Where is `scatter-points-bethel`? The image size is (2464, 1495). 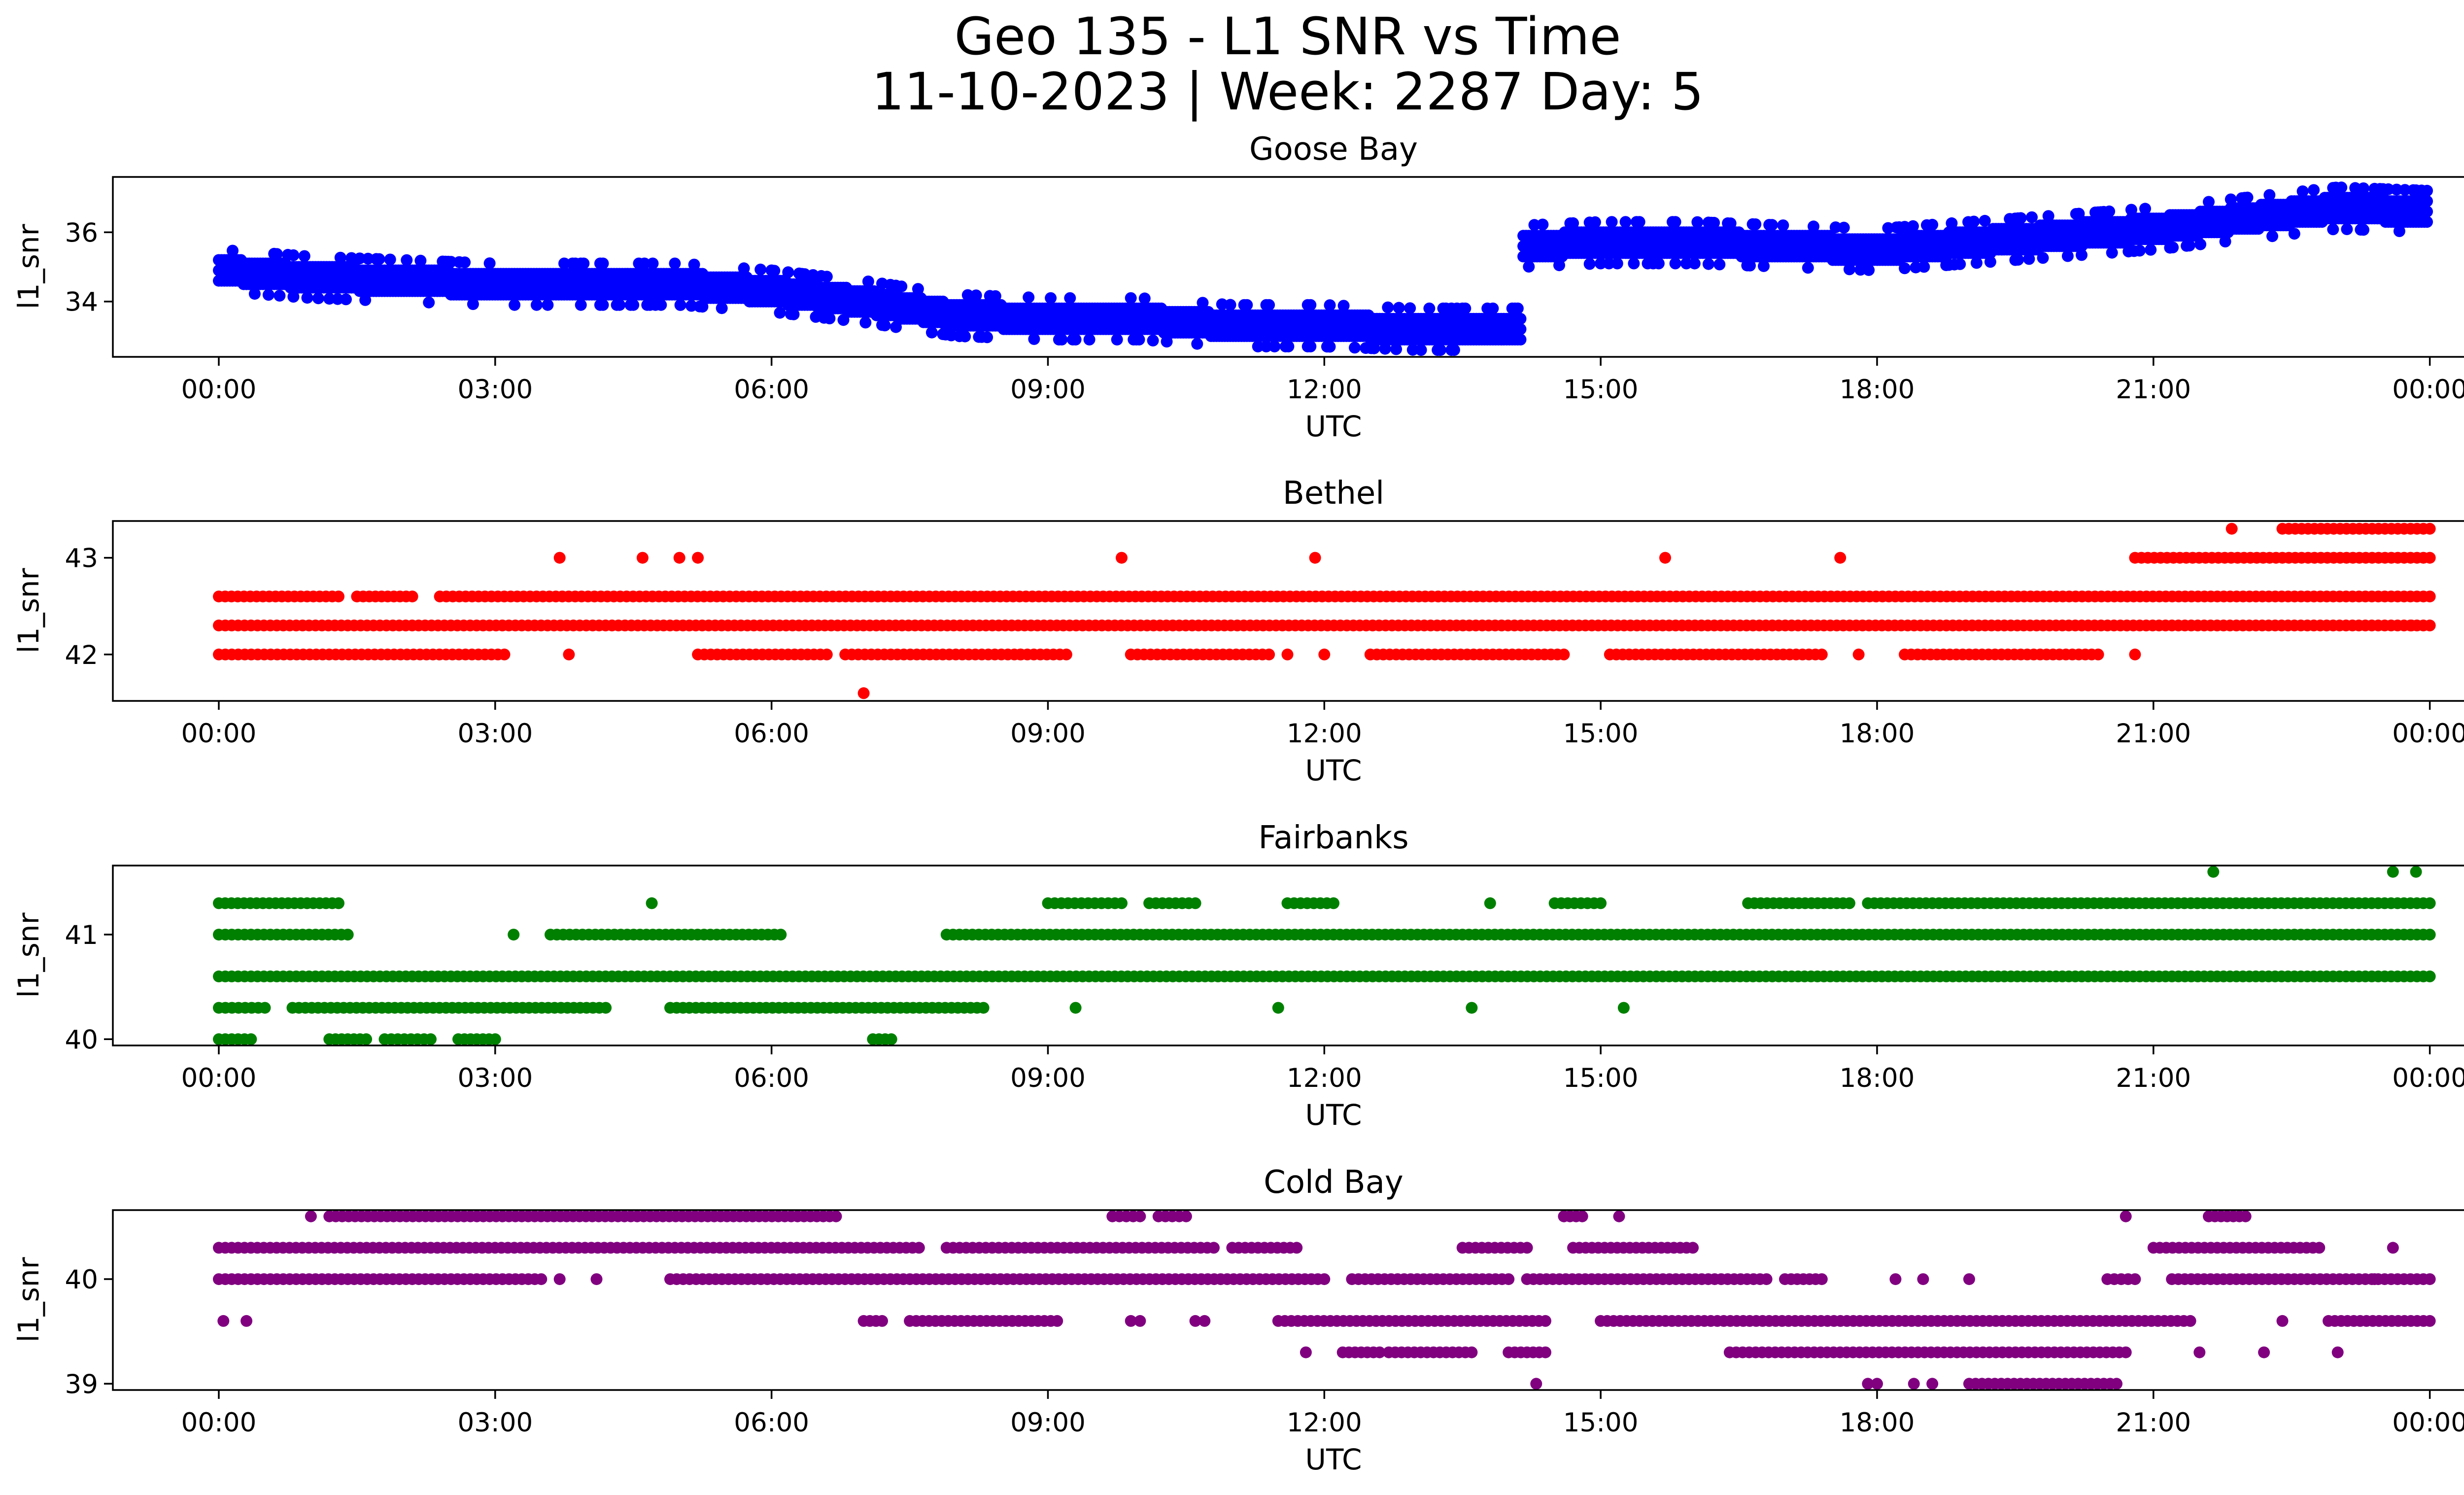
scatter-points-bethel is located at coordinates (1324, 610).